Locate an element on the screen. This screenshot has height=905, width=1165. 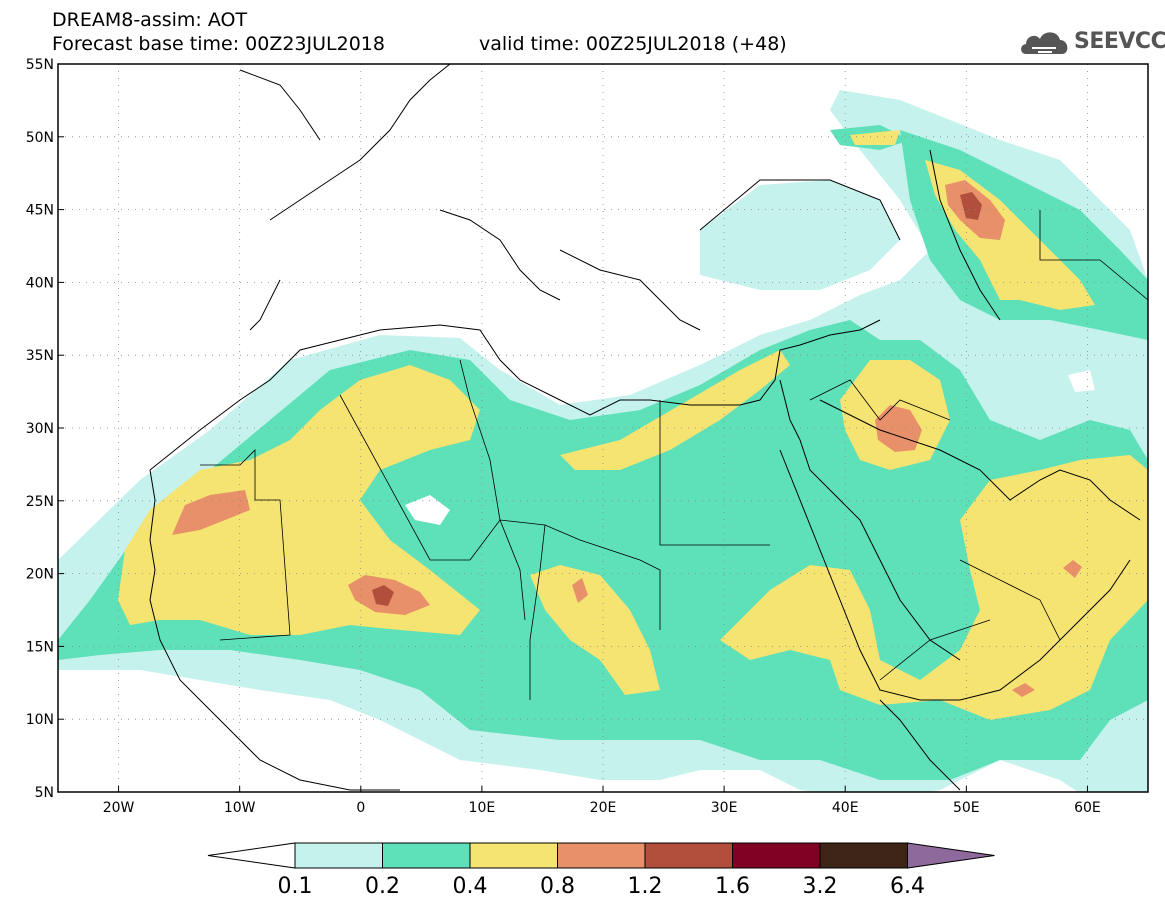
lon-tick-label: 60E is located at coordinates (1087, 808).